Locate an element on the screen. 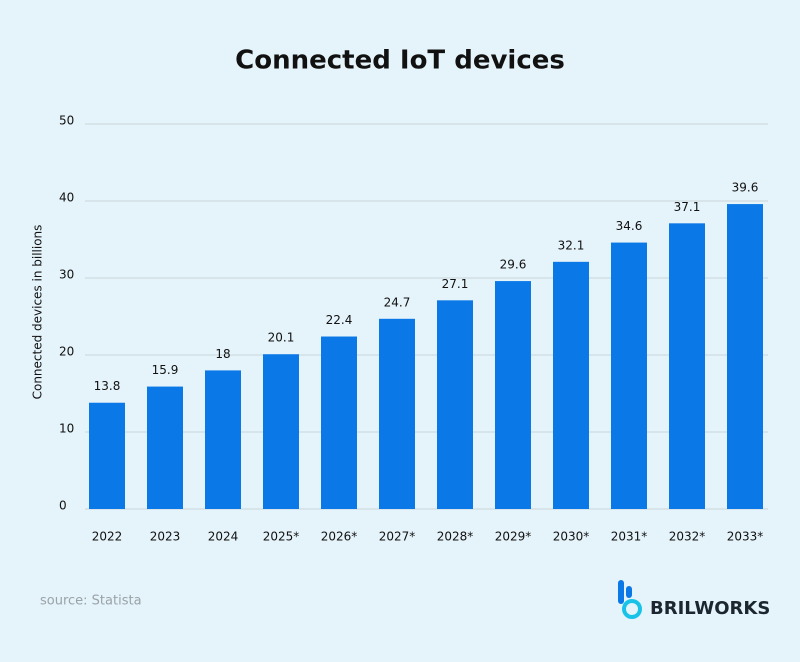 The height and width of the screenshot is (662, 800). value-label: 39.6 is located at coordinates (745, 188).